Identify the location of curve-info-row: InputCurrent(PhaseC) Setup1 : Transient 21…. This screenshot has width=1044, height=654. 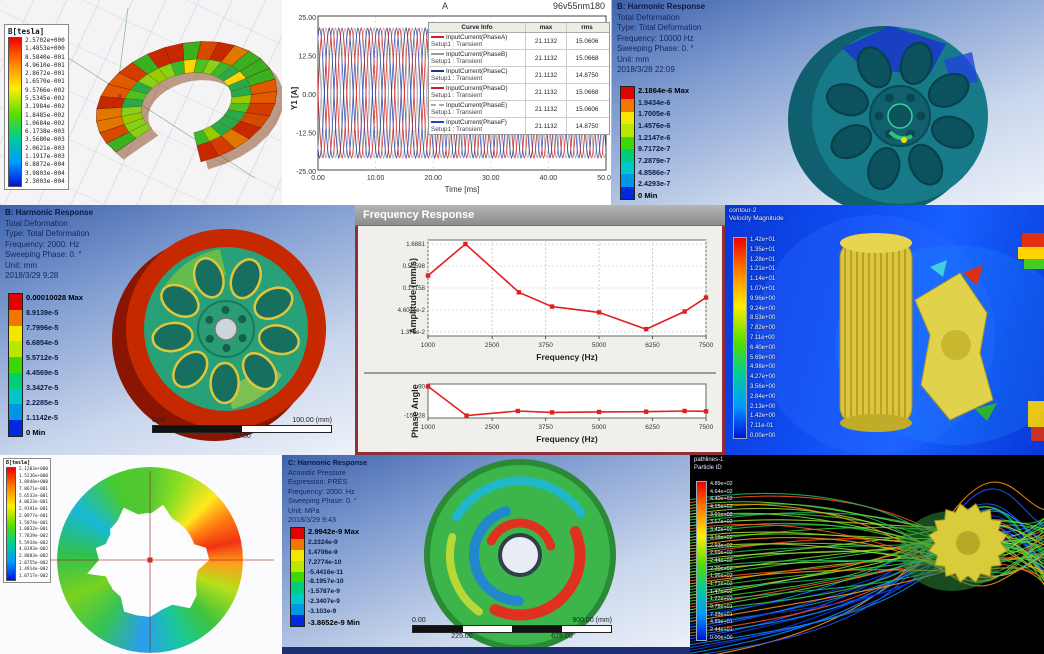
(519, 75).